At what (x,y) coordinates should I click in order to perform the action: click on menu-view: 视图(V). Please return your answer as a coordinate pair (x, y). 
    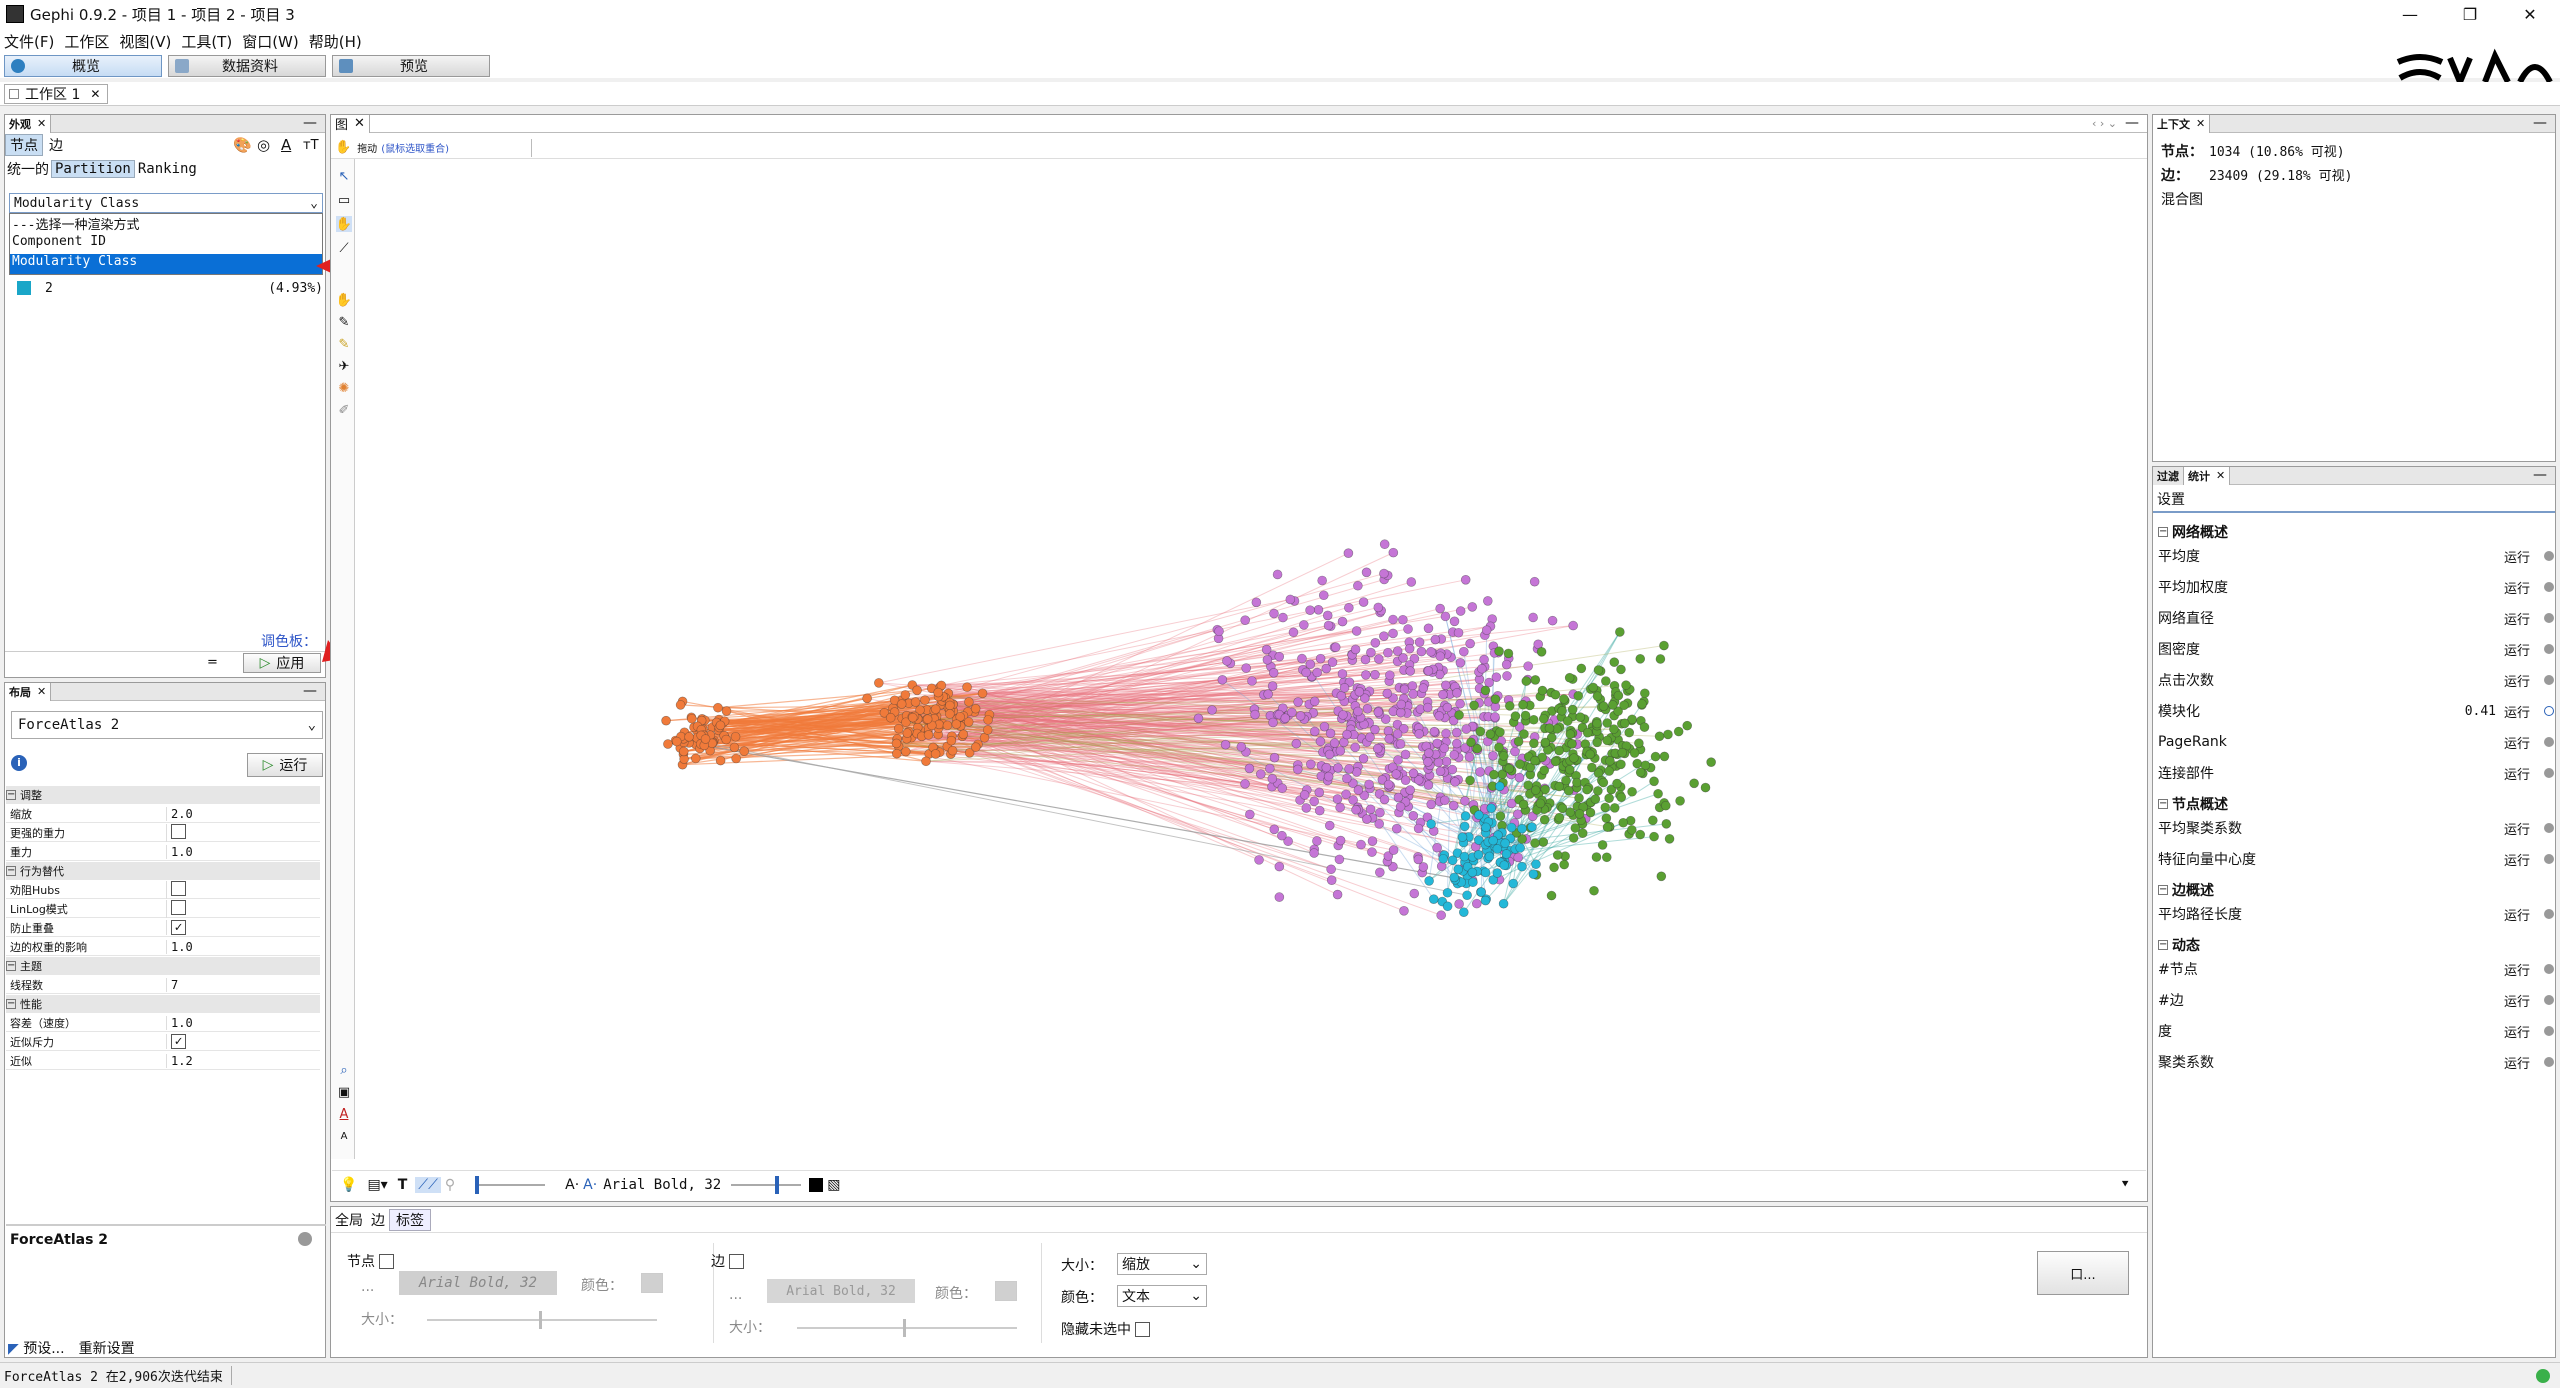
    Looking at the image, I should click on (145, 41).